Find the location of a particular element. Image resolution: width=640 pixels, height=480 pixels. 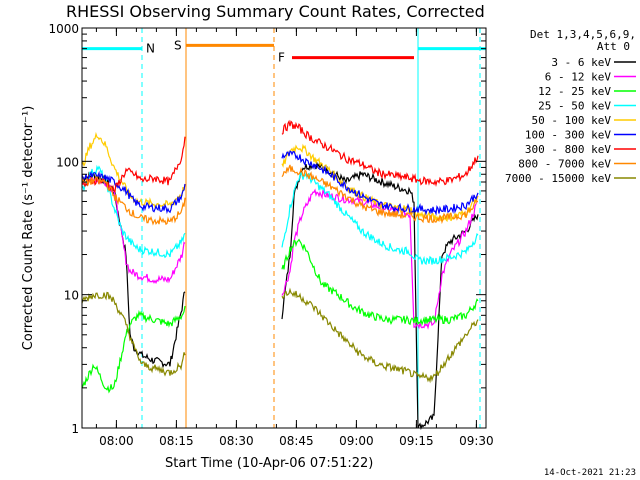

y-tick-label-2: 10 is located at coordinates (71, 296).